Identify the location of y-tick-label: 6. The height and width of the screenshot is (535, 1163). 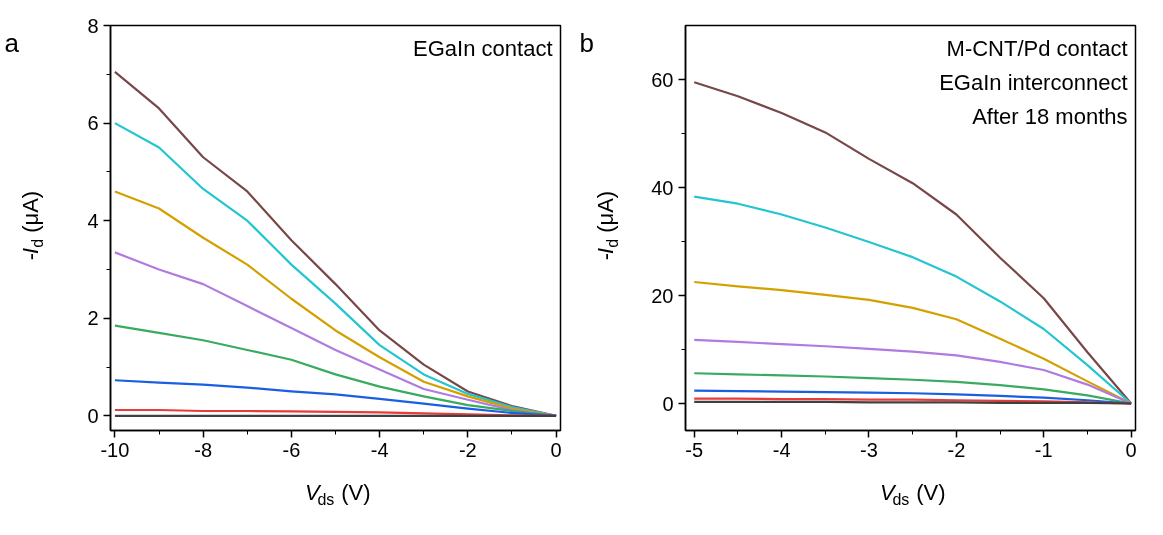
(93, 123).